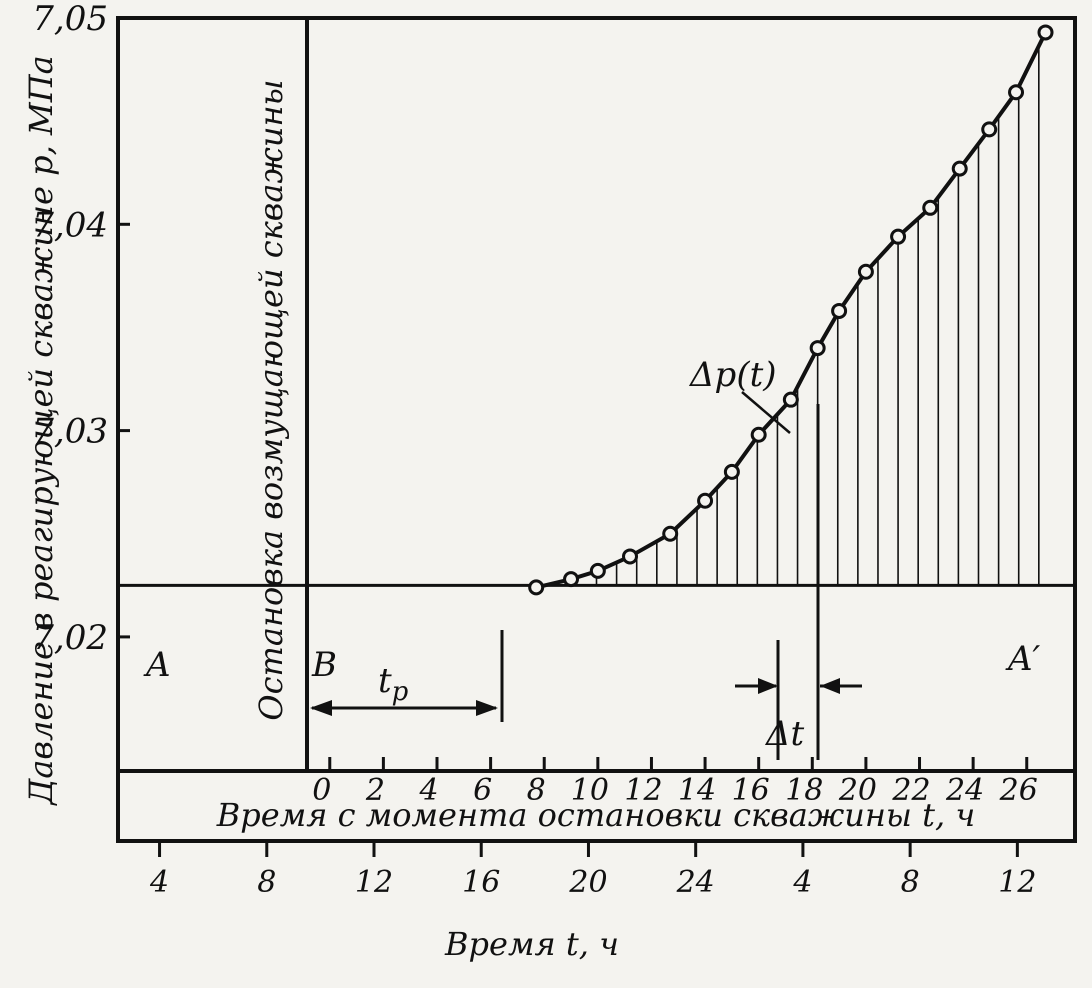  Describe the element at coordinates (487, 708) in the screenshot. I see `tp-arrow-head-right` at that location.